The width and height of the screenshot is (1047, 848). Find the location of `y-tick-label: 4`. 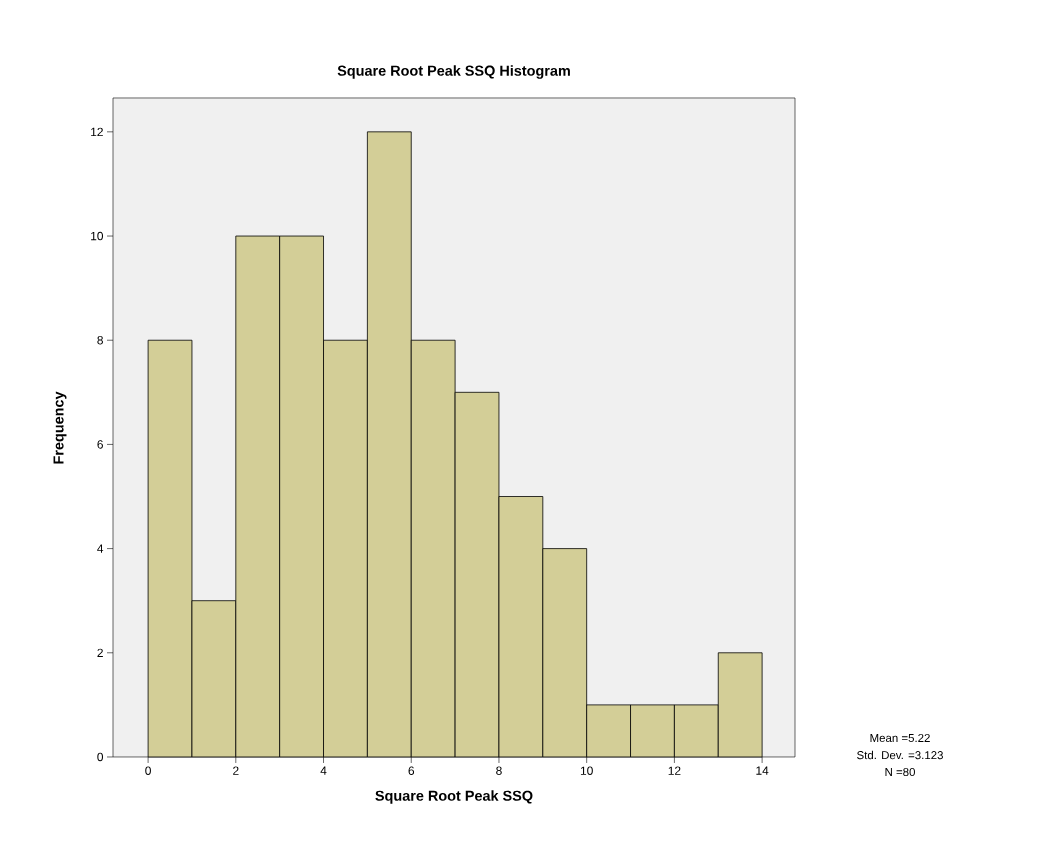

y-tick-label: 4 is located at coordinates (100, 548).